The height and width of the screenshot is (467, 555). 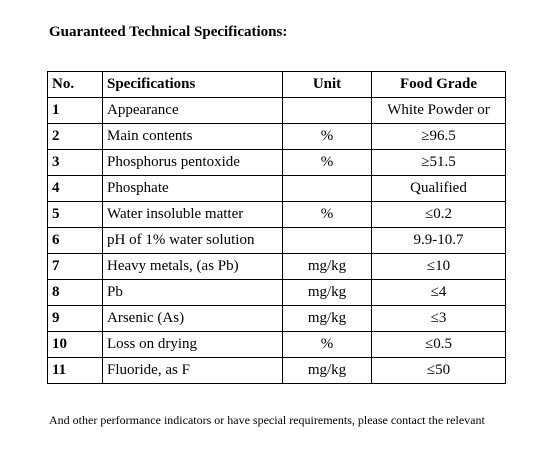 I want to click on table-row: 3 Phosphorus pentoxide % ≥51.5, so click(x=276, y=162).